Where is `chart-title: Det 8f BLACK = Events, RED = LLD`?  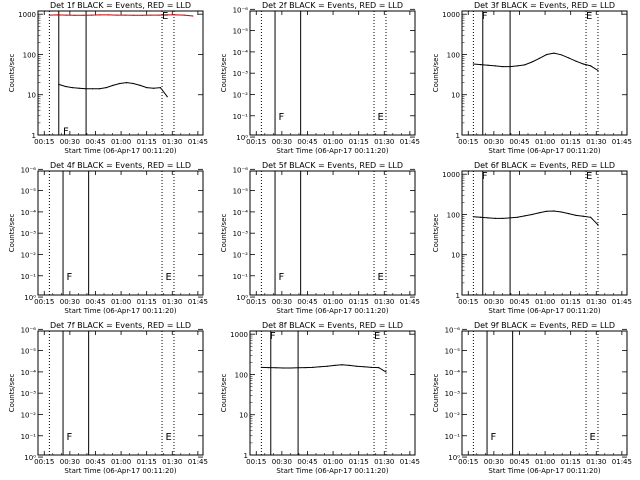 chart-title: Det 8f BLACK = Events, RED = LLD is located at coordinates (332, 325).